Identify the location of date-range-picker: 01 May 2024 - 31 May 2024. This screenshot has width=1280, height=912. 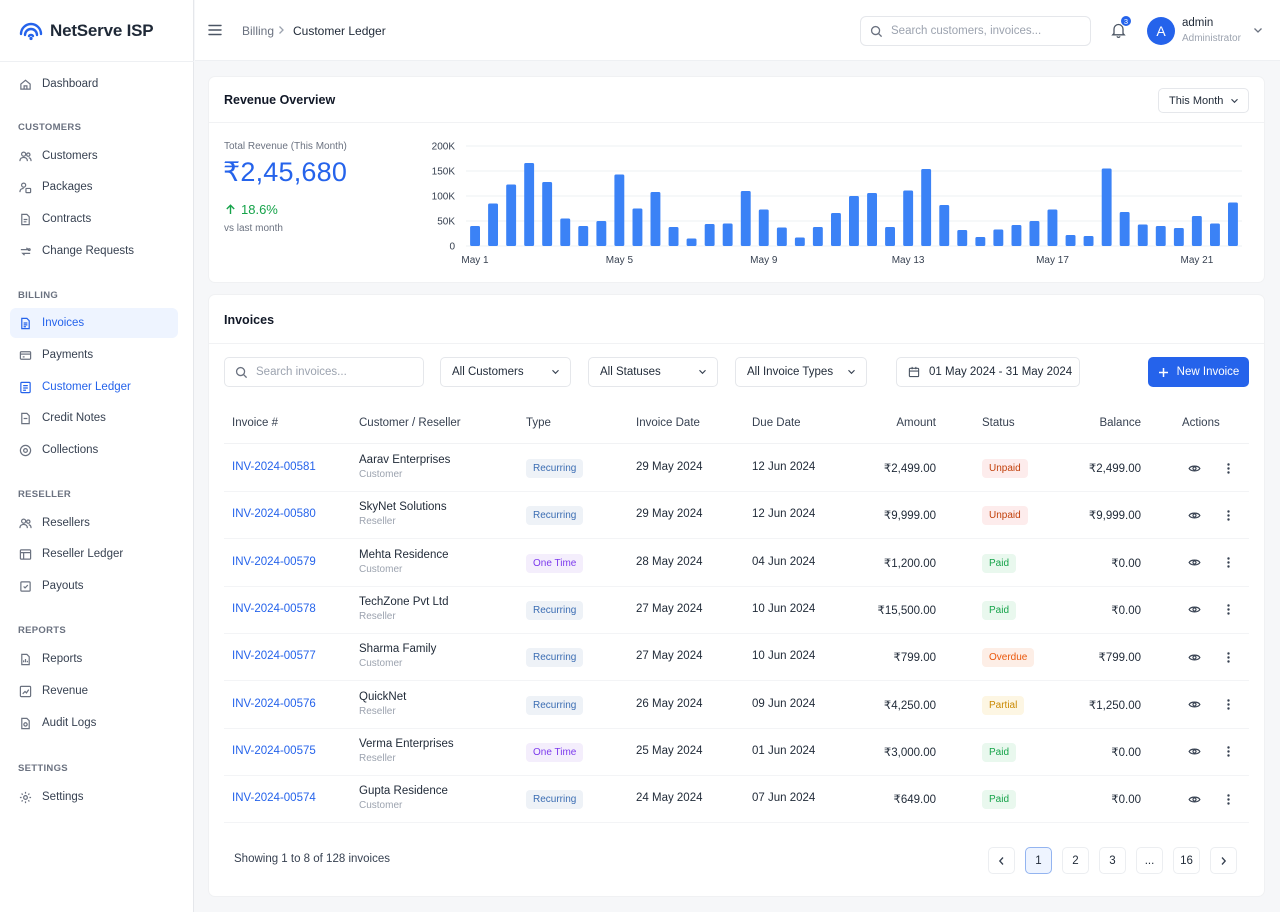
(988, 372).